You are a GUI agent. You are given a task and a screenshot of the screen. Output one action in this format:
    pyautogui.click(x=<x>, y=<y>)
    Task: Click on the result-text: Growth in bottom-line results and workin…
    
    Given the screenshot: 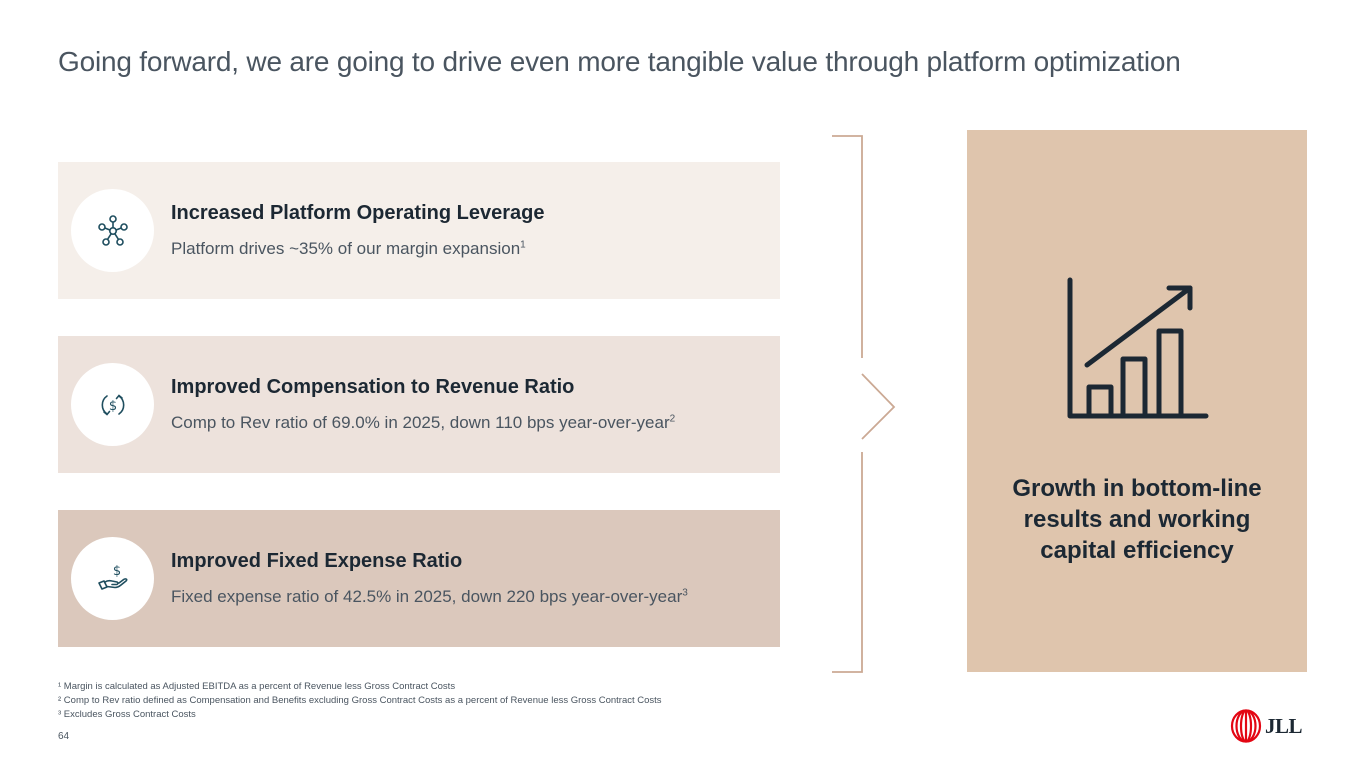 What is the action you would take?
    pyautogui.click(x=1137, y=519)
    